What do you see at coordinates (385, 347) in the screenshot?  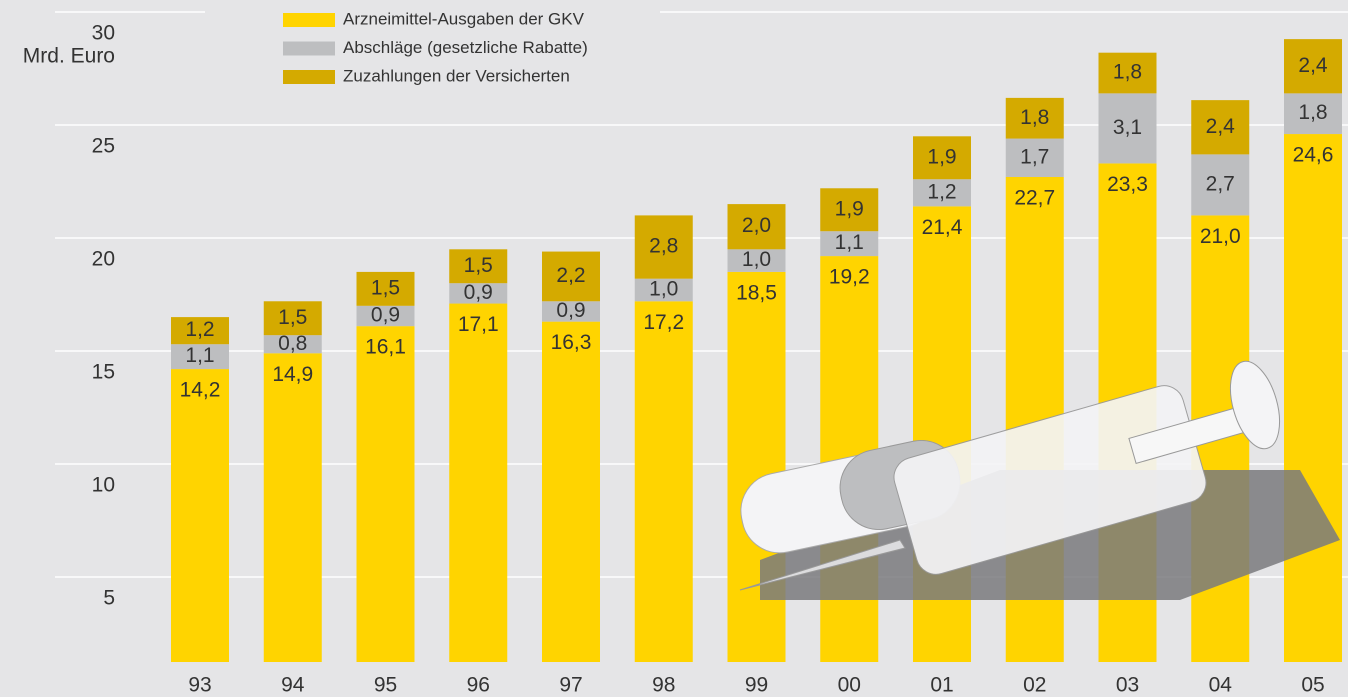 I see `value-label: 16,1` at bounding box center [385, 347].